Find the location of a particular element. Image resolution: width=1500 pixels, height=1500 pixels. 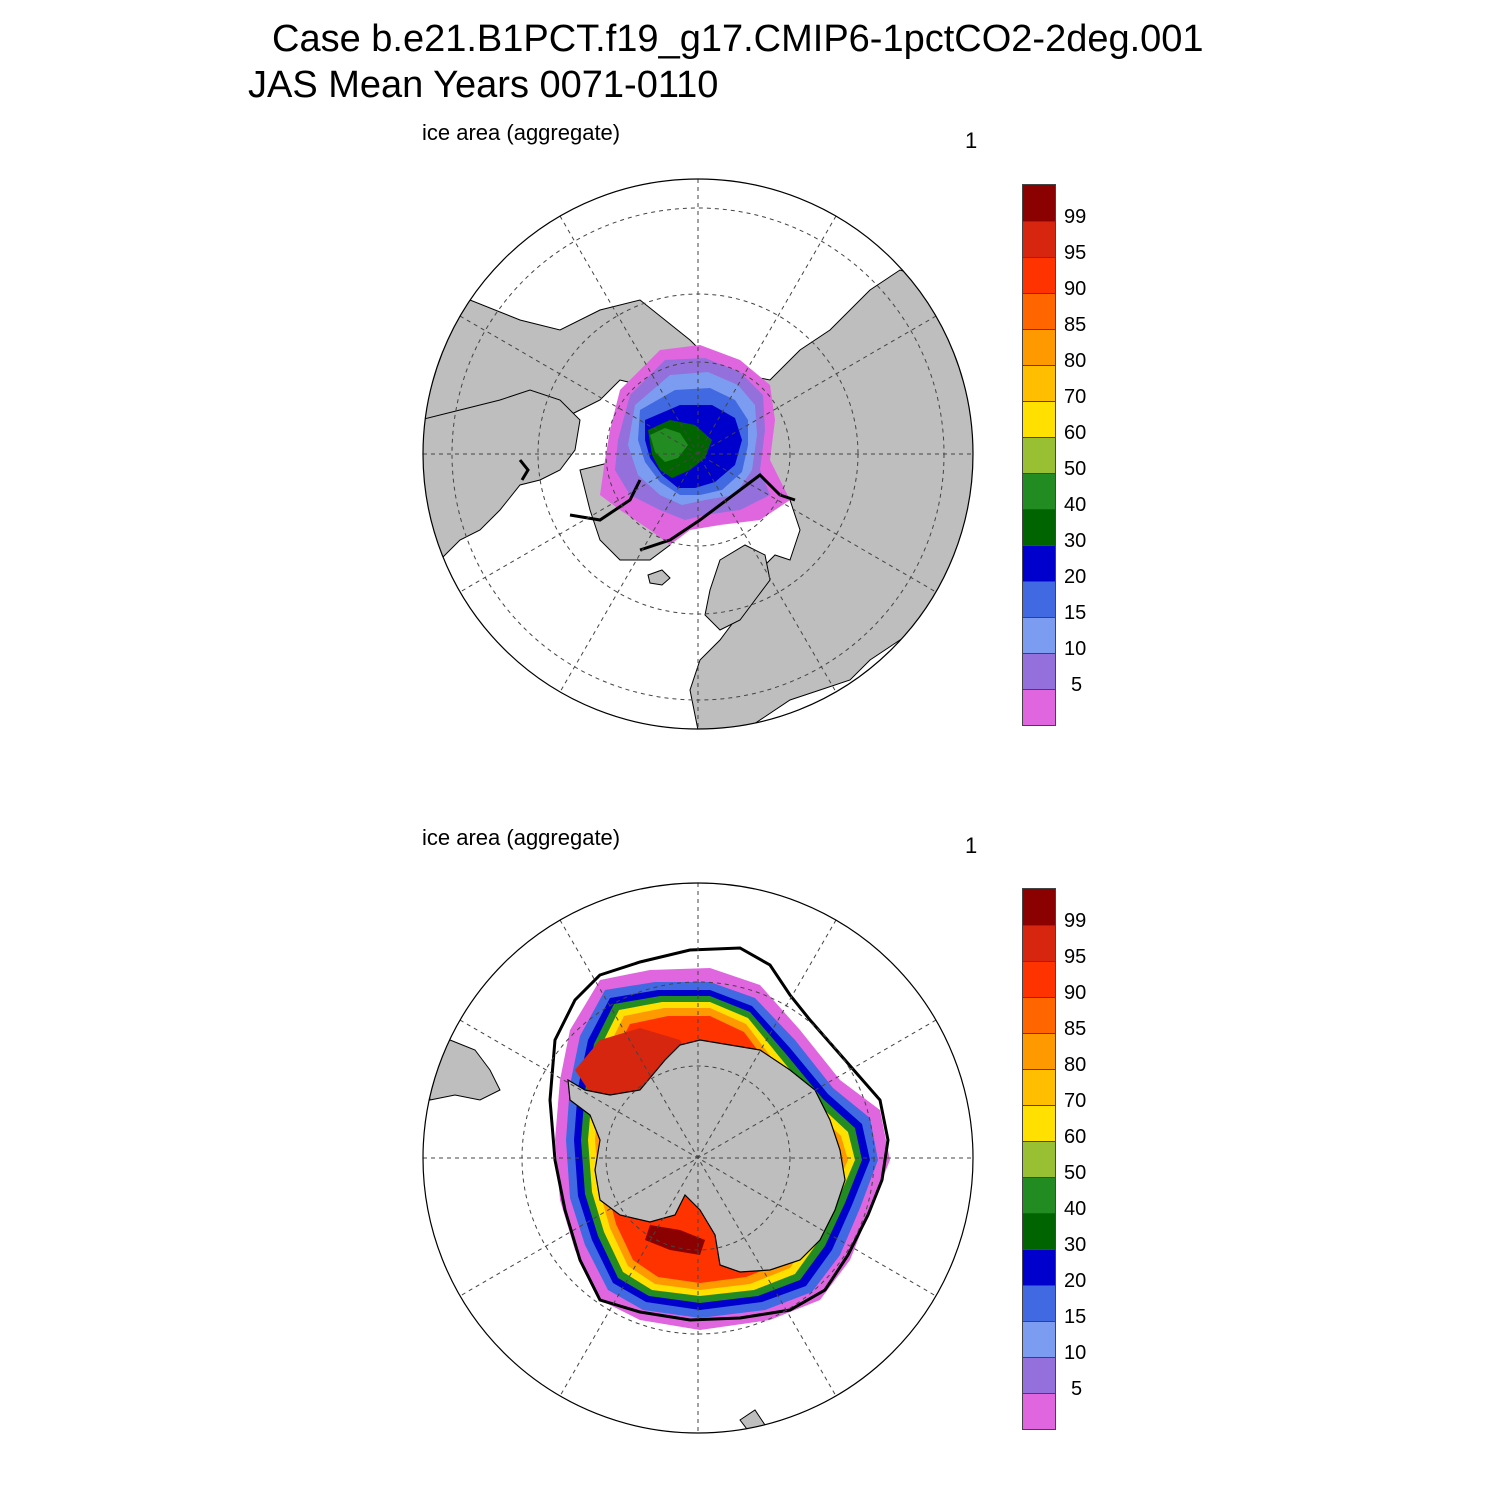

south-map-border is located at coordinates (698, 1158).